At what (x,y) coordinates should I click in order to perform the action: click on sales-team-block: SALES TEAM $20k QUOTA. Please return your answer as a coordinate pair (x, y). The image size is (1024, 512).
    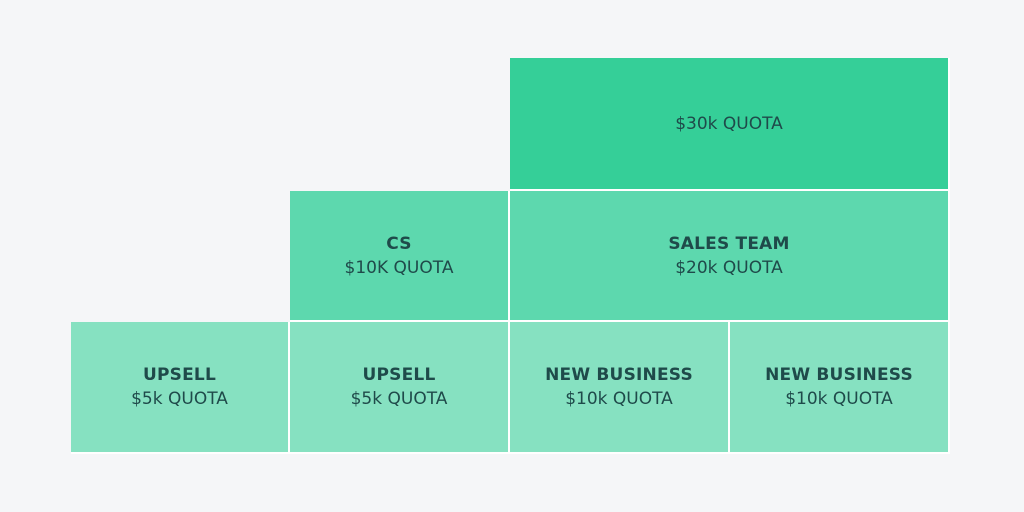
    Looking at the image, I should click on (730, 256).